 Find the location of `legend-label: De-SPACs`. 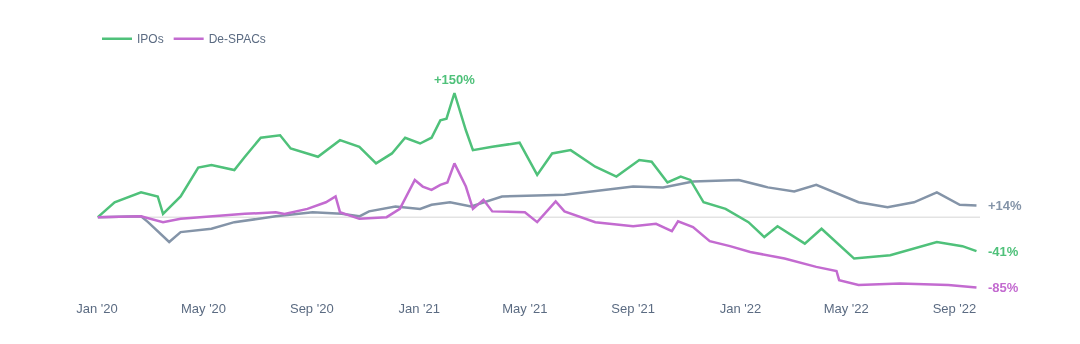

legend-label: De-SPACs is located at coordinates (237, 39).